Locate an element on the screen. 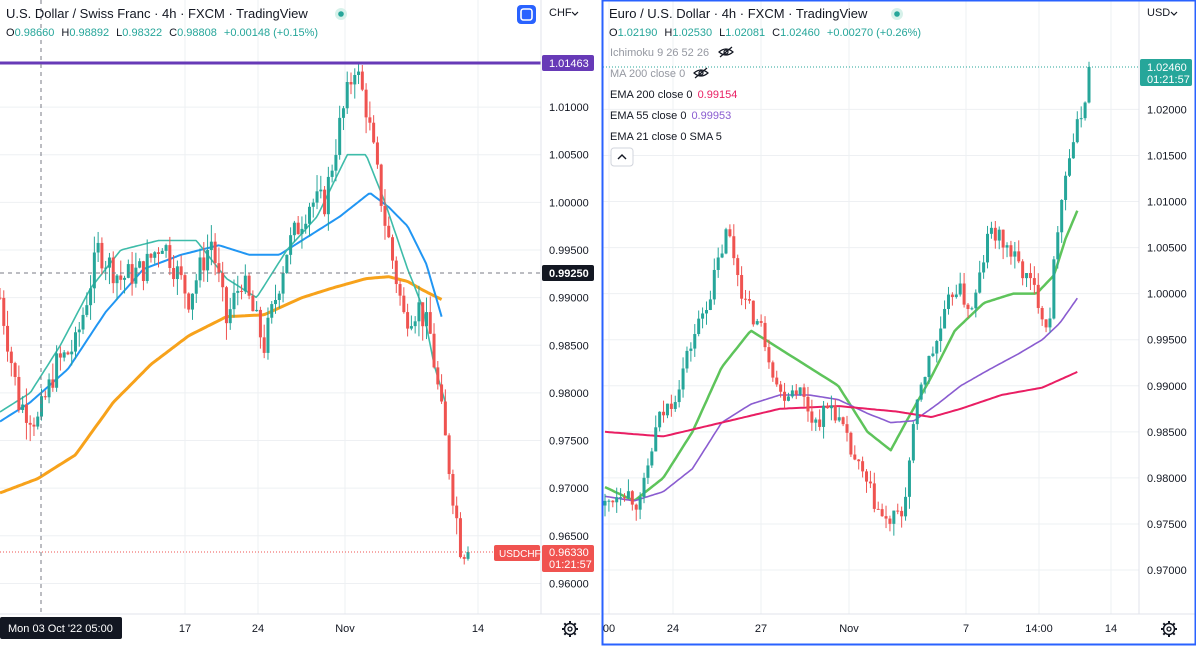 Image resolution: width=1196 pixels, height=646 pixels. price-tick-label: 0.96500 is located at coordinates (569, 537).